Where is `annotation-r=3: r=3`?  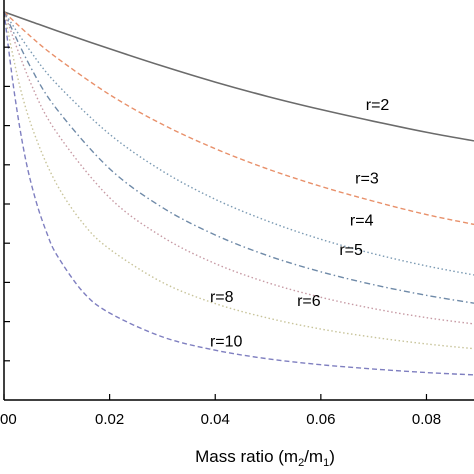
annotation-r=3: r=3 is located at coordinates (367, 179).